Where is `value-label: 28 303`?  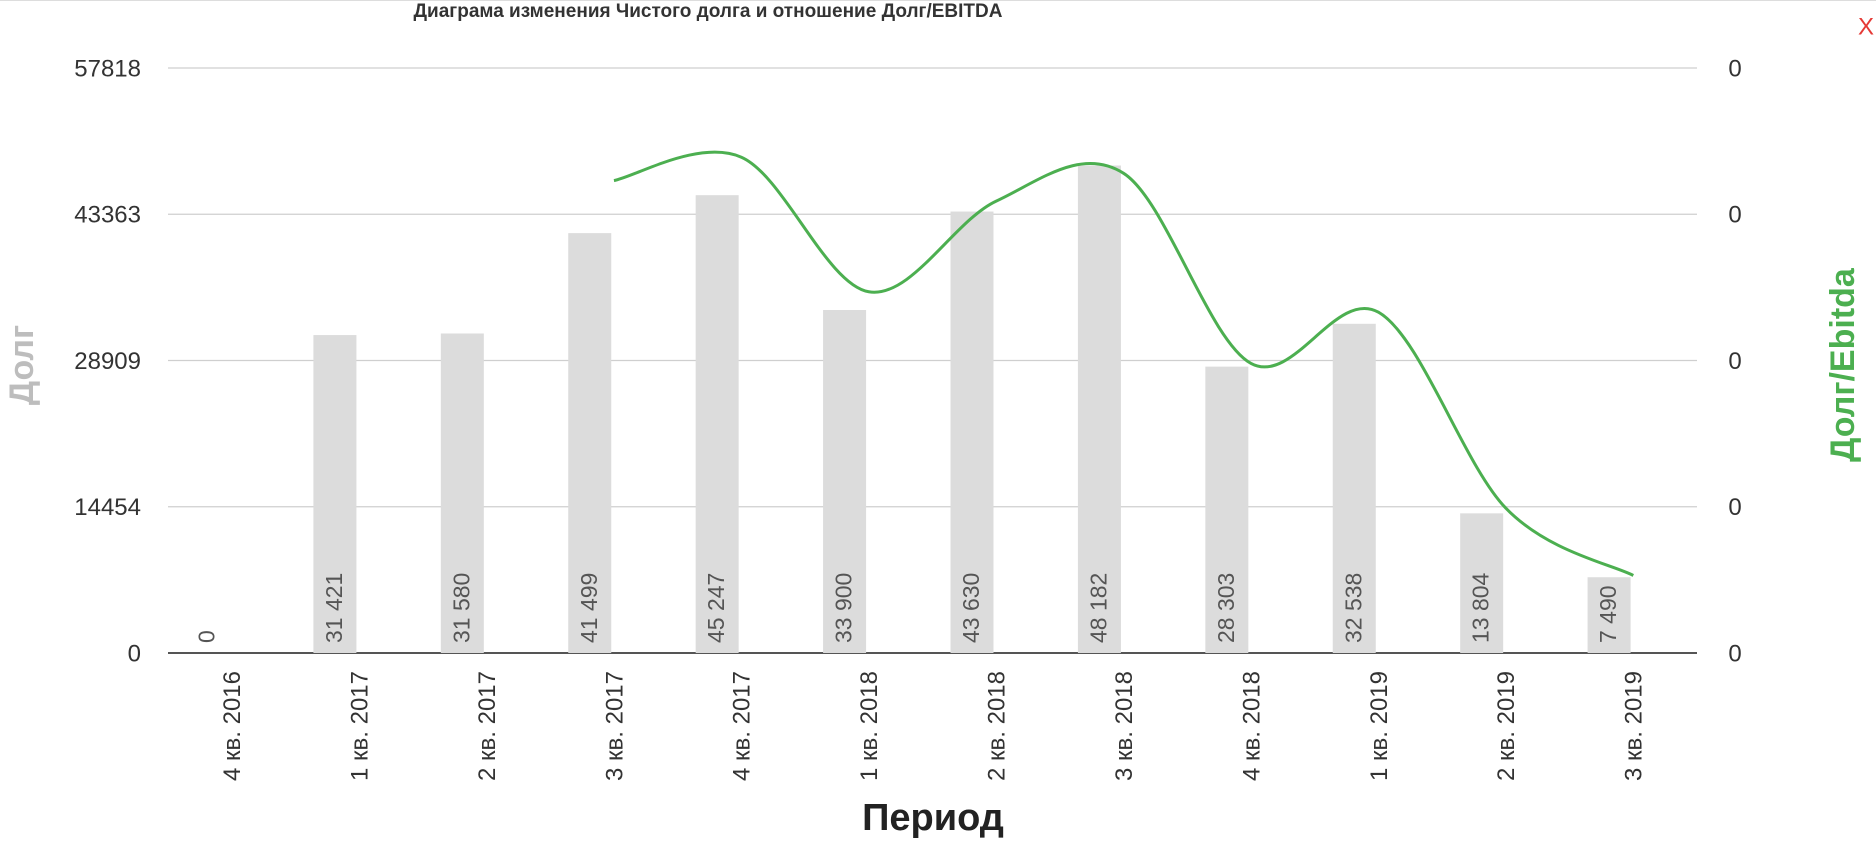
value-label: 28 303 is located at coordinates (1226, 608).